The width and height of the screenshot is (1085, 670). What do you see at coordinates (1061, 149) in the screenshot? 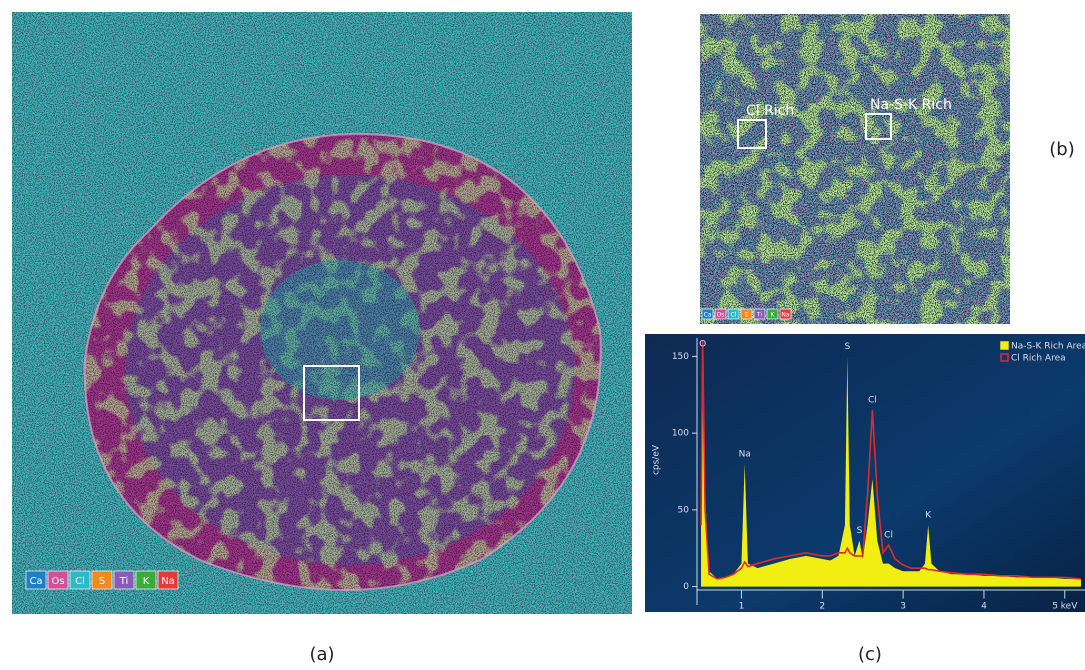
I see `panel-label: (b)` at bounding box center [1061, 149].